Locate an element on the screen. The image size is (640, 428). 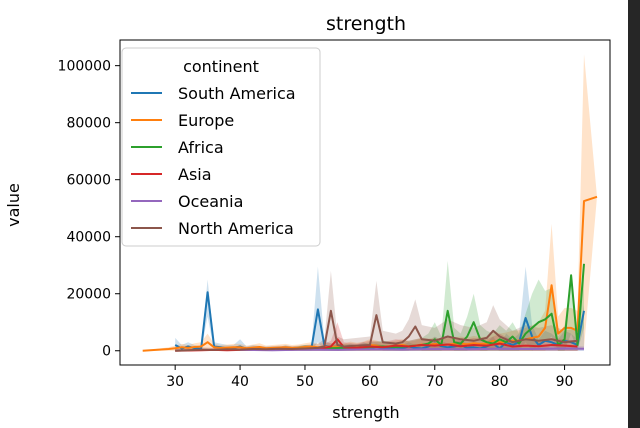
legend-box is located at coordinates (221, 147).